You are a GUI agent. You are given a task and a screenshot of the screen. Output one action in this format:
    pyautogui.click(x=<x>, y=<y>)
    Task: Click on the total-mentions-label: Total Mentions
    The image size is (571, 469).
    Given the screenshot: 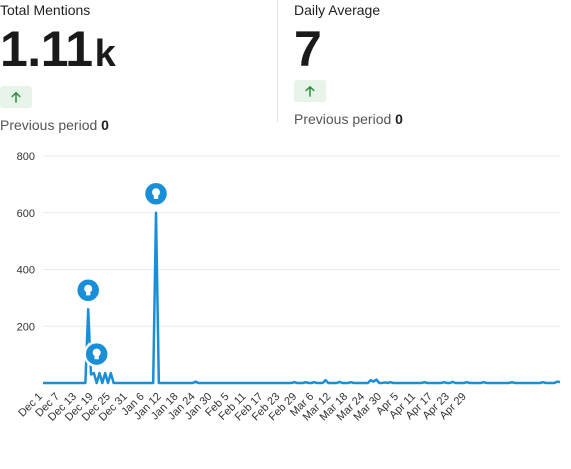 What is the action you would take?
    pyautogui.click(x=45, y=10)
    